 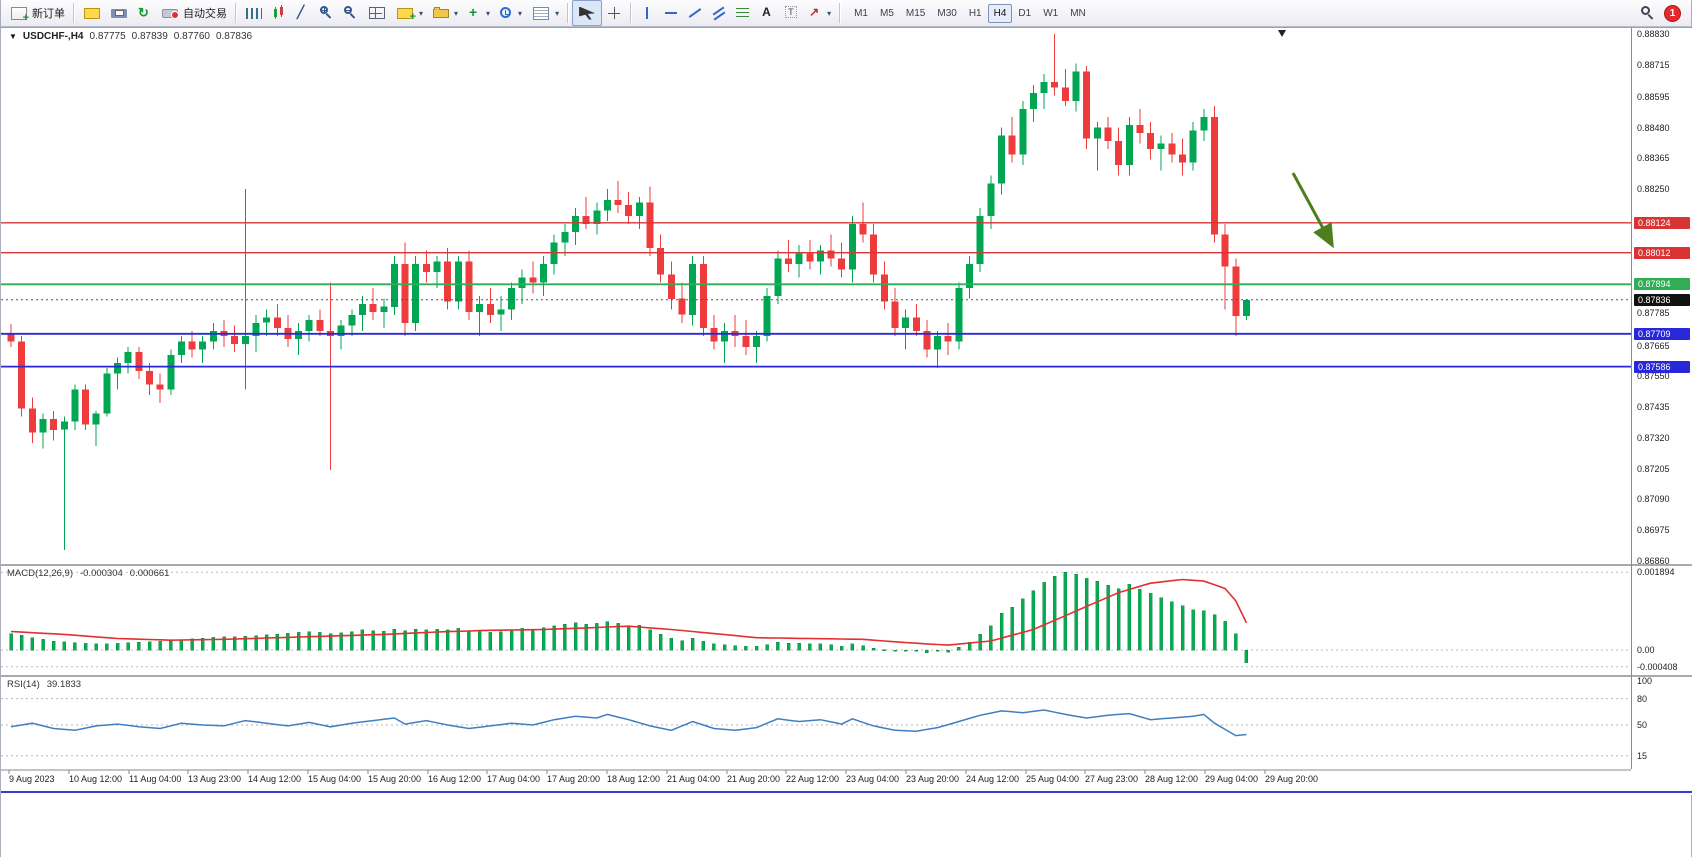 What do you see at coordinates (1282, 33) in the screenshot?
I see `chart-shift-marker` at bounding box center [1282, 33].